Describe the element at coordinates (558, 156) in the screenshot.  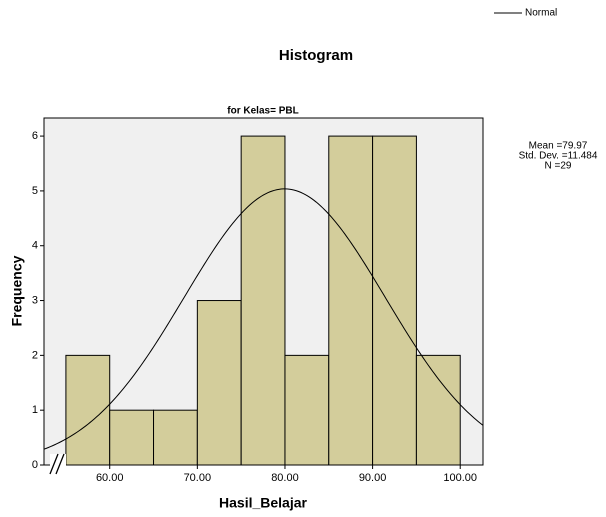
I see `stat-label: Std. Dev. =11.484` at that location.